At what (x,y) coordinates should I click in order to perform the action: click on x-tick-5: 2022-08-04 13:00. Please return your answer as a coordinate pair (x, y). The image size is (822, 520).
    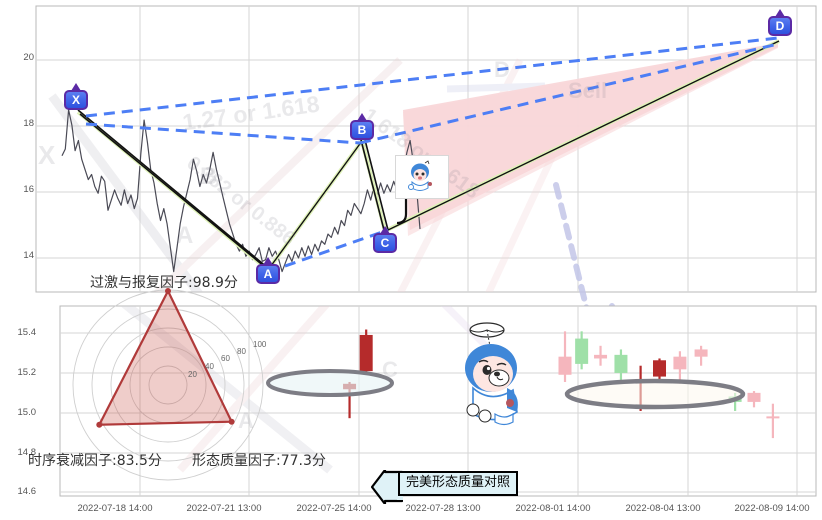
    Looking at the image, I should click on (663, 508).